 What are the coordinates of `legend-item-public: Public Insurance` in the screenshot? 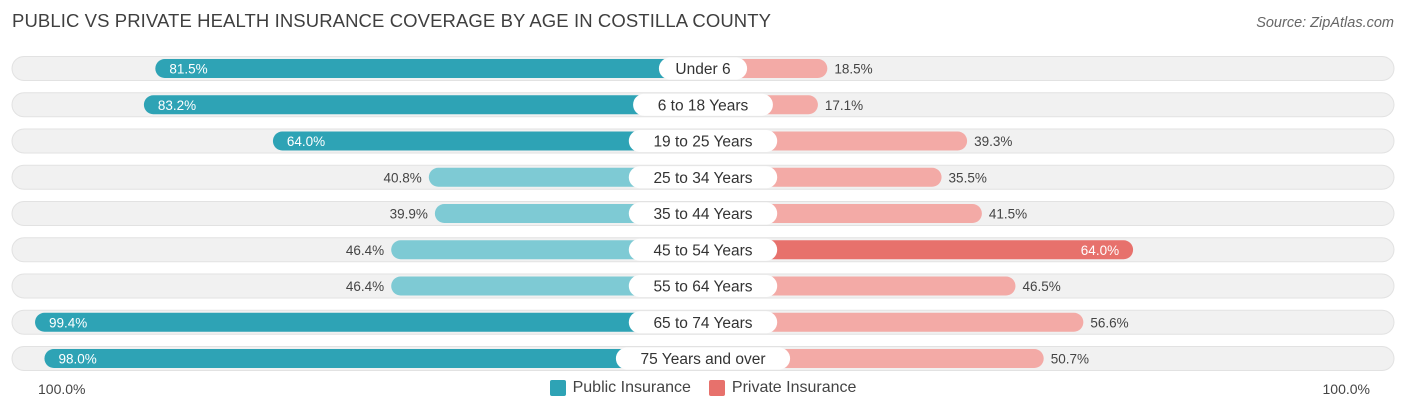 It's located at (620, 388).